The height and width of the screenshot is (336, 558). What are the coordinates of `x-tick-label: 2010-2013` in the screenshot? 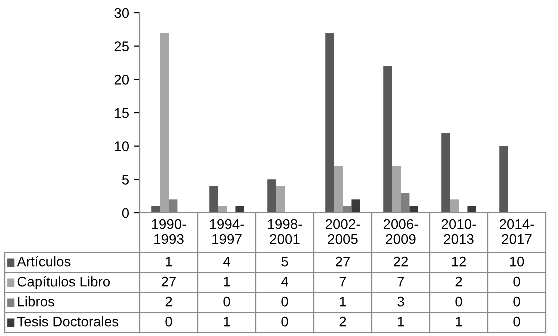 It's located at (459, 231).